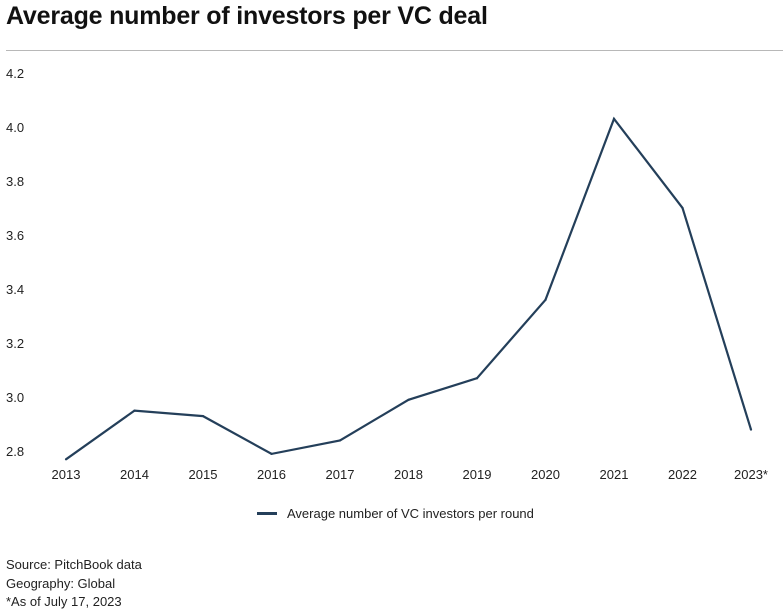 The image size is (783, 613). Describe the element at coordinates (340, 474) in the screenshot. I see `x-tick-label-4: 2017` at that location.